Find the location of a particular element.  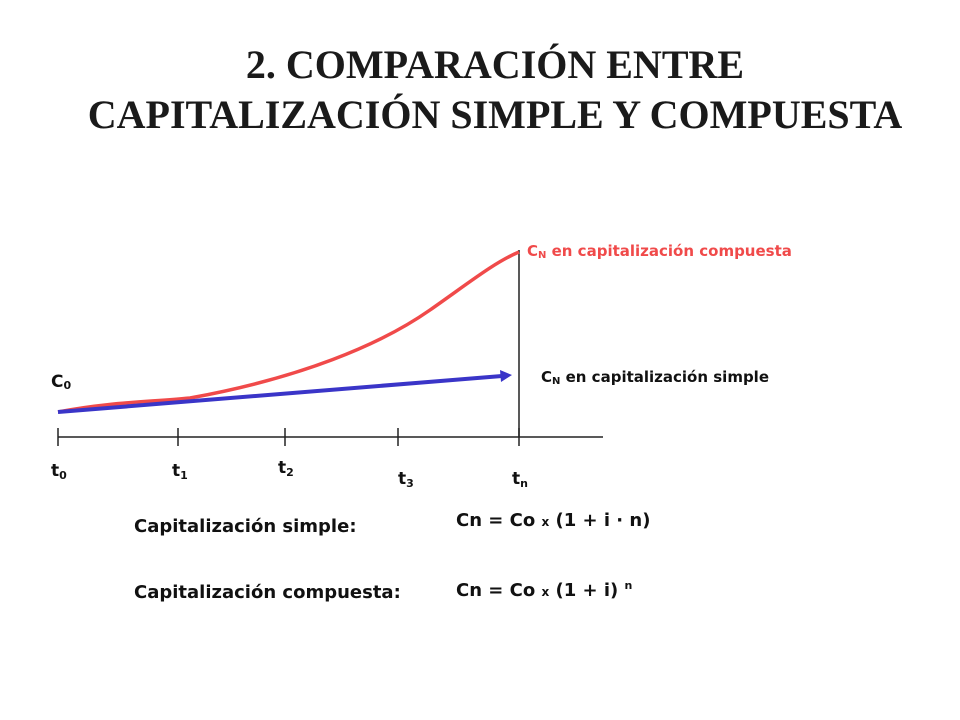

simple-formula: Cn = Co x (1 + i · n) is located at coordinates (553, 520).